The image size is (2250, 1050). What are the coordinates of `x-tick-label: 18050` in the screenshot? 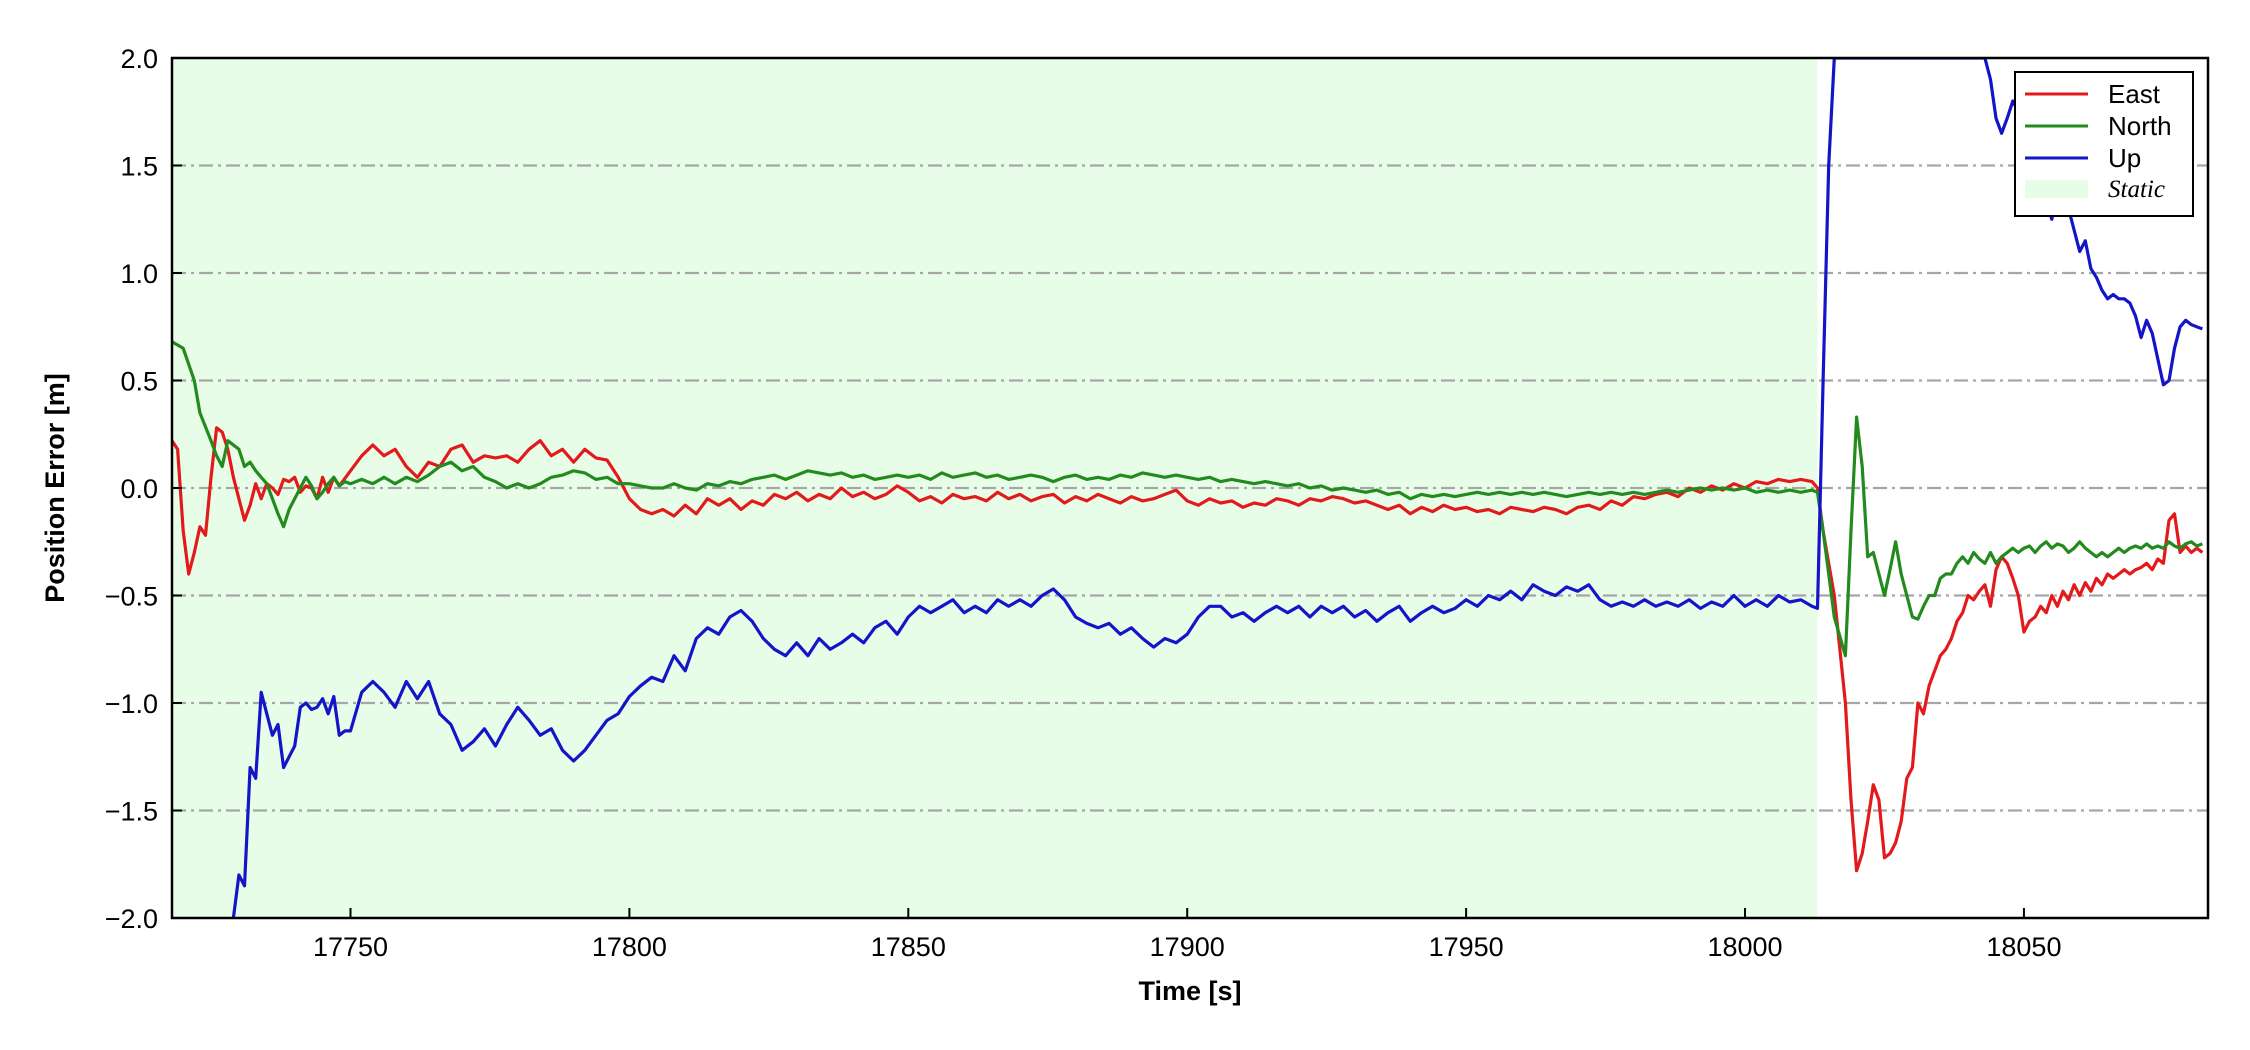 It's located at (2023, 947).